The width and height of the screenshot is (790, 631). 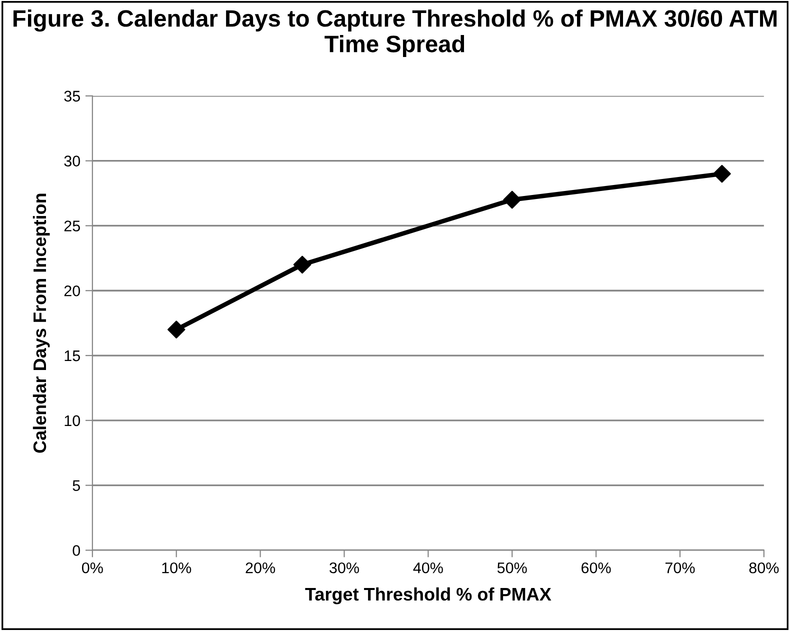 What do you see at coordinates (512, 568) in the screenshot?
I see `x-tick-label: 50%` at bounding box center [512, 568].